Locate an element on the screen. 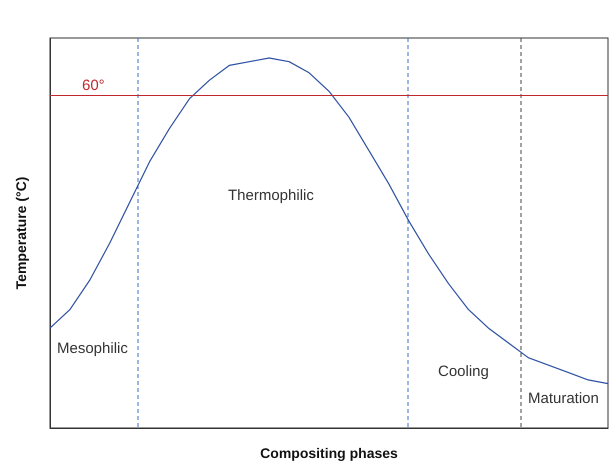 This screenshot has width=616, height=465. annotation: Thermophilic is located at coordinates (271, 195).